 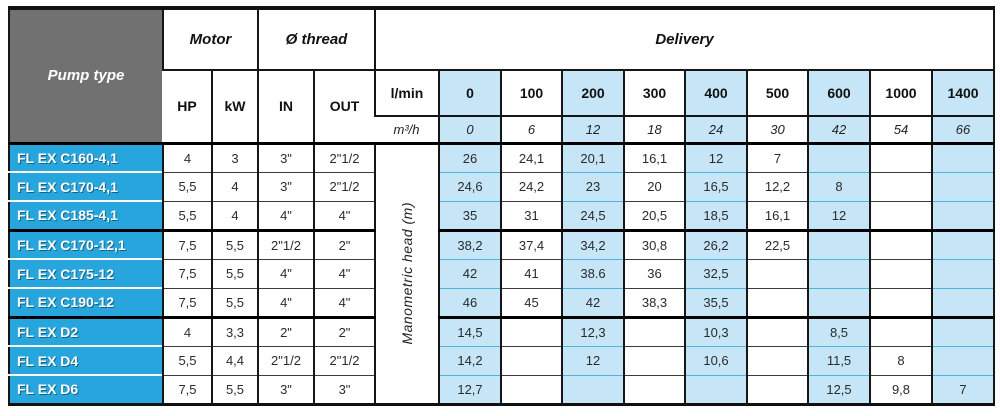 I want to click on head-value-cell: 45, so click(x=531, y=302).